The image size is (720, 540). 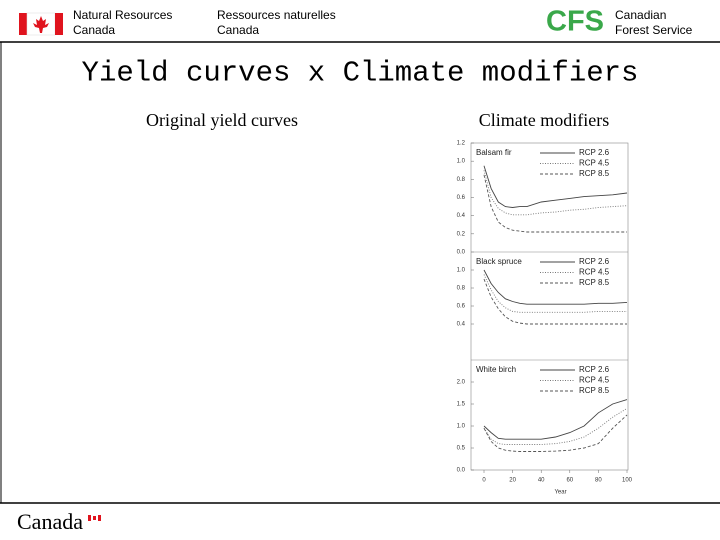 What do you see at coordinates (461, 405) in the screenshot?
I see `y-tick-label: 1.5` at bounding box center [461, 405].